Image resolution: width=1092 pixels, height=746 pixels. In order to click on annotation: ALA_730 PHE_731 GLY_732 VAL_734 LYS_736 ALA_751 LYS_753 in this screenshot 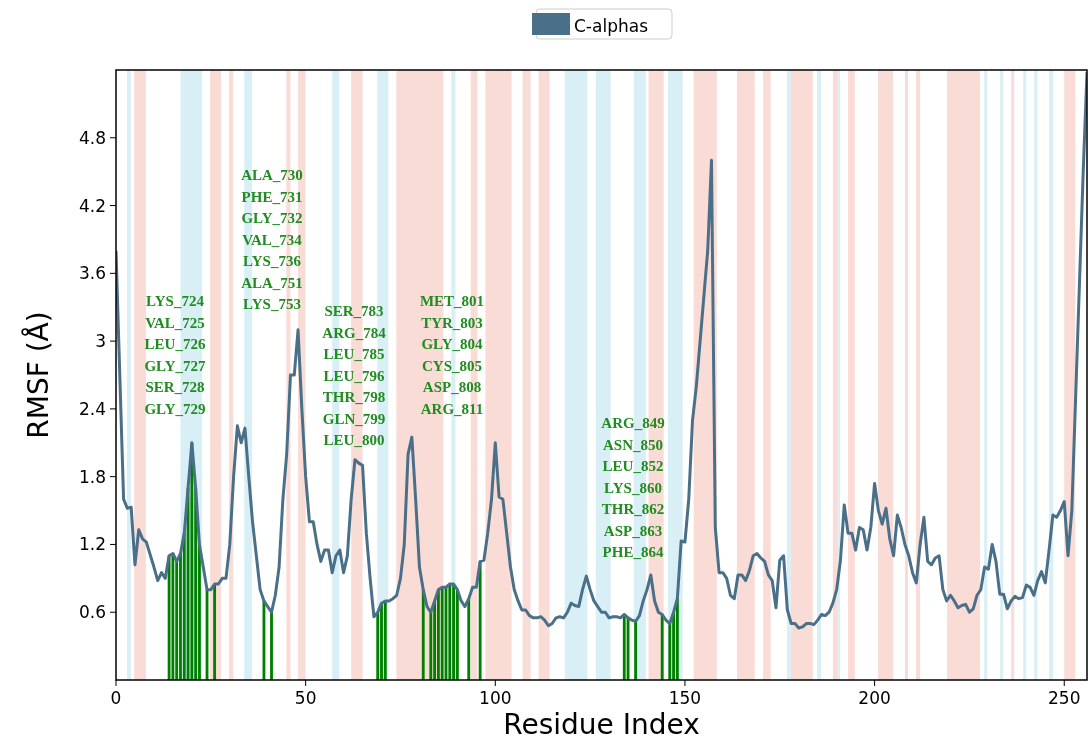, I will do `click(272, 239)`.